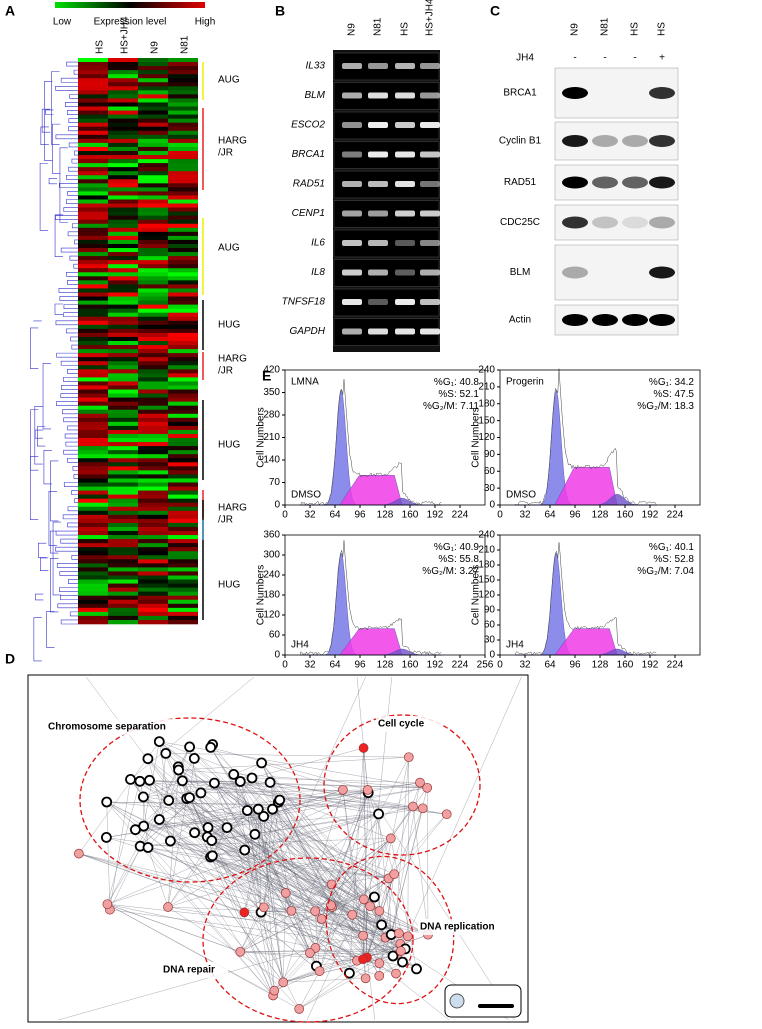 Image resolution: width=762 pixels, height=1029 pixels. Describe the element at coordinates (378, 26) in the screenshot. I see `column-label: N81` at that location.